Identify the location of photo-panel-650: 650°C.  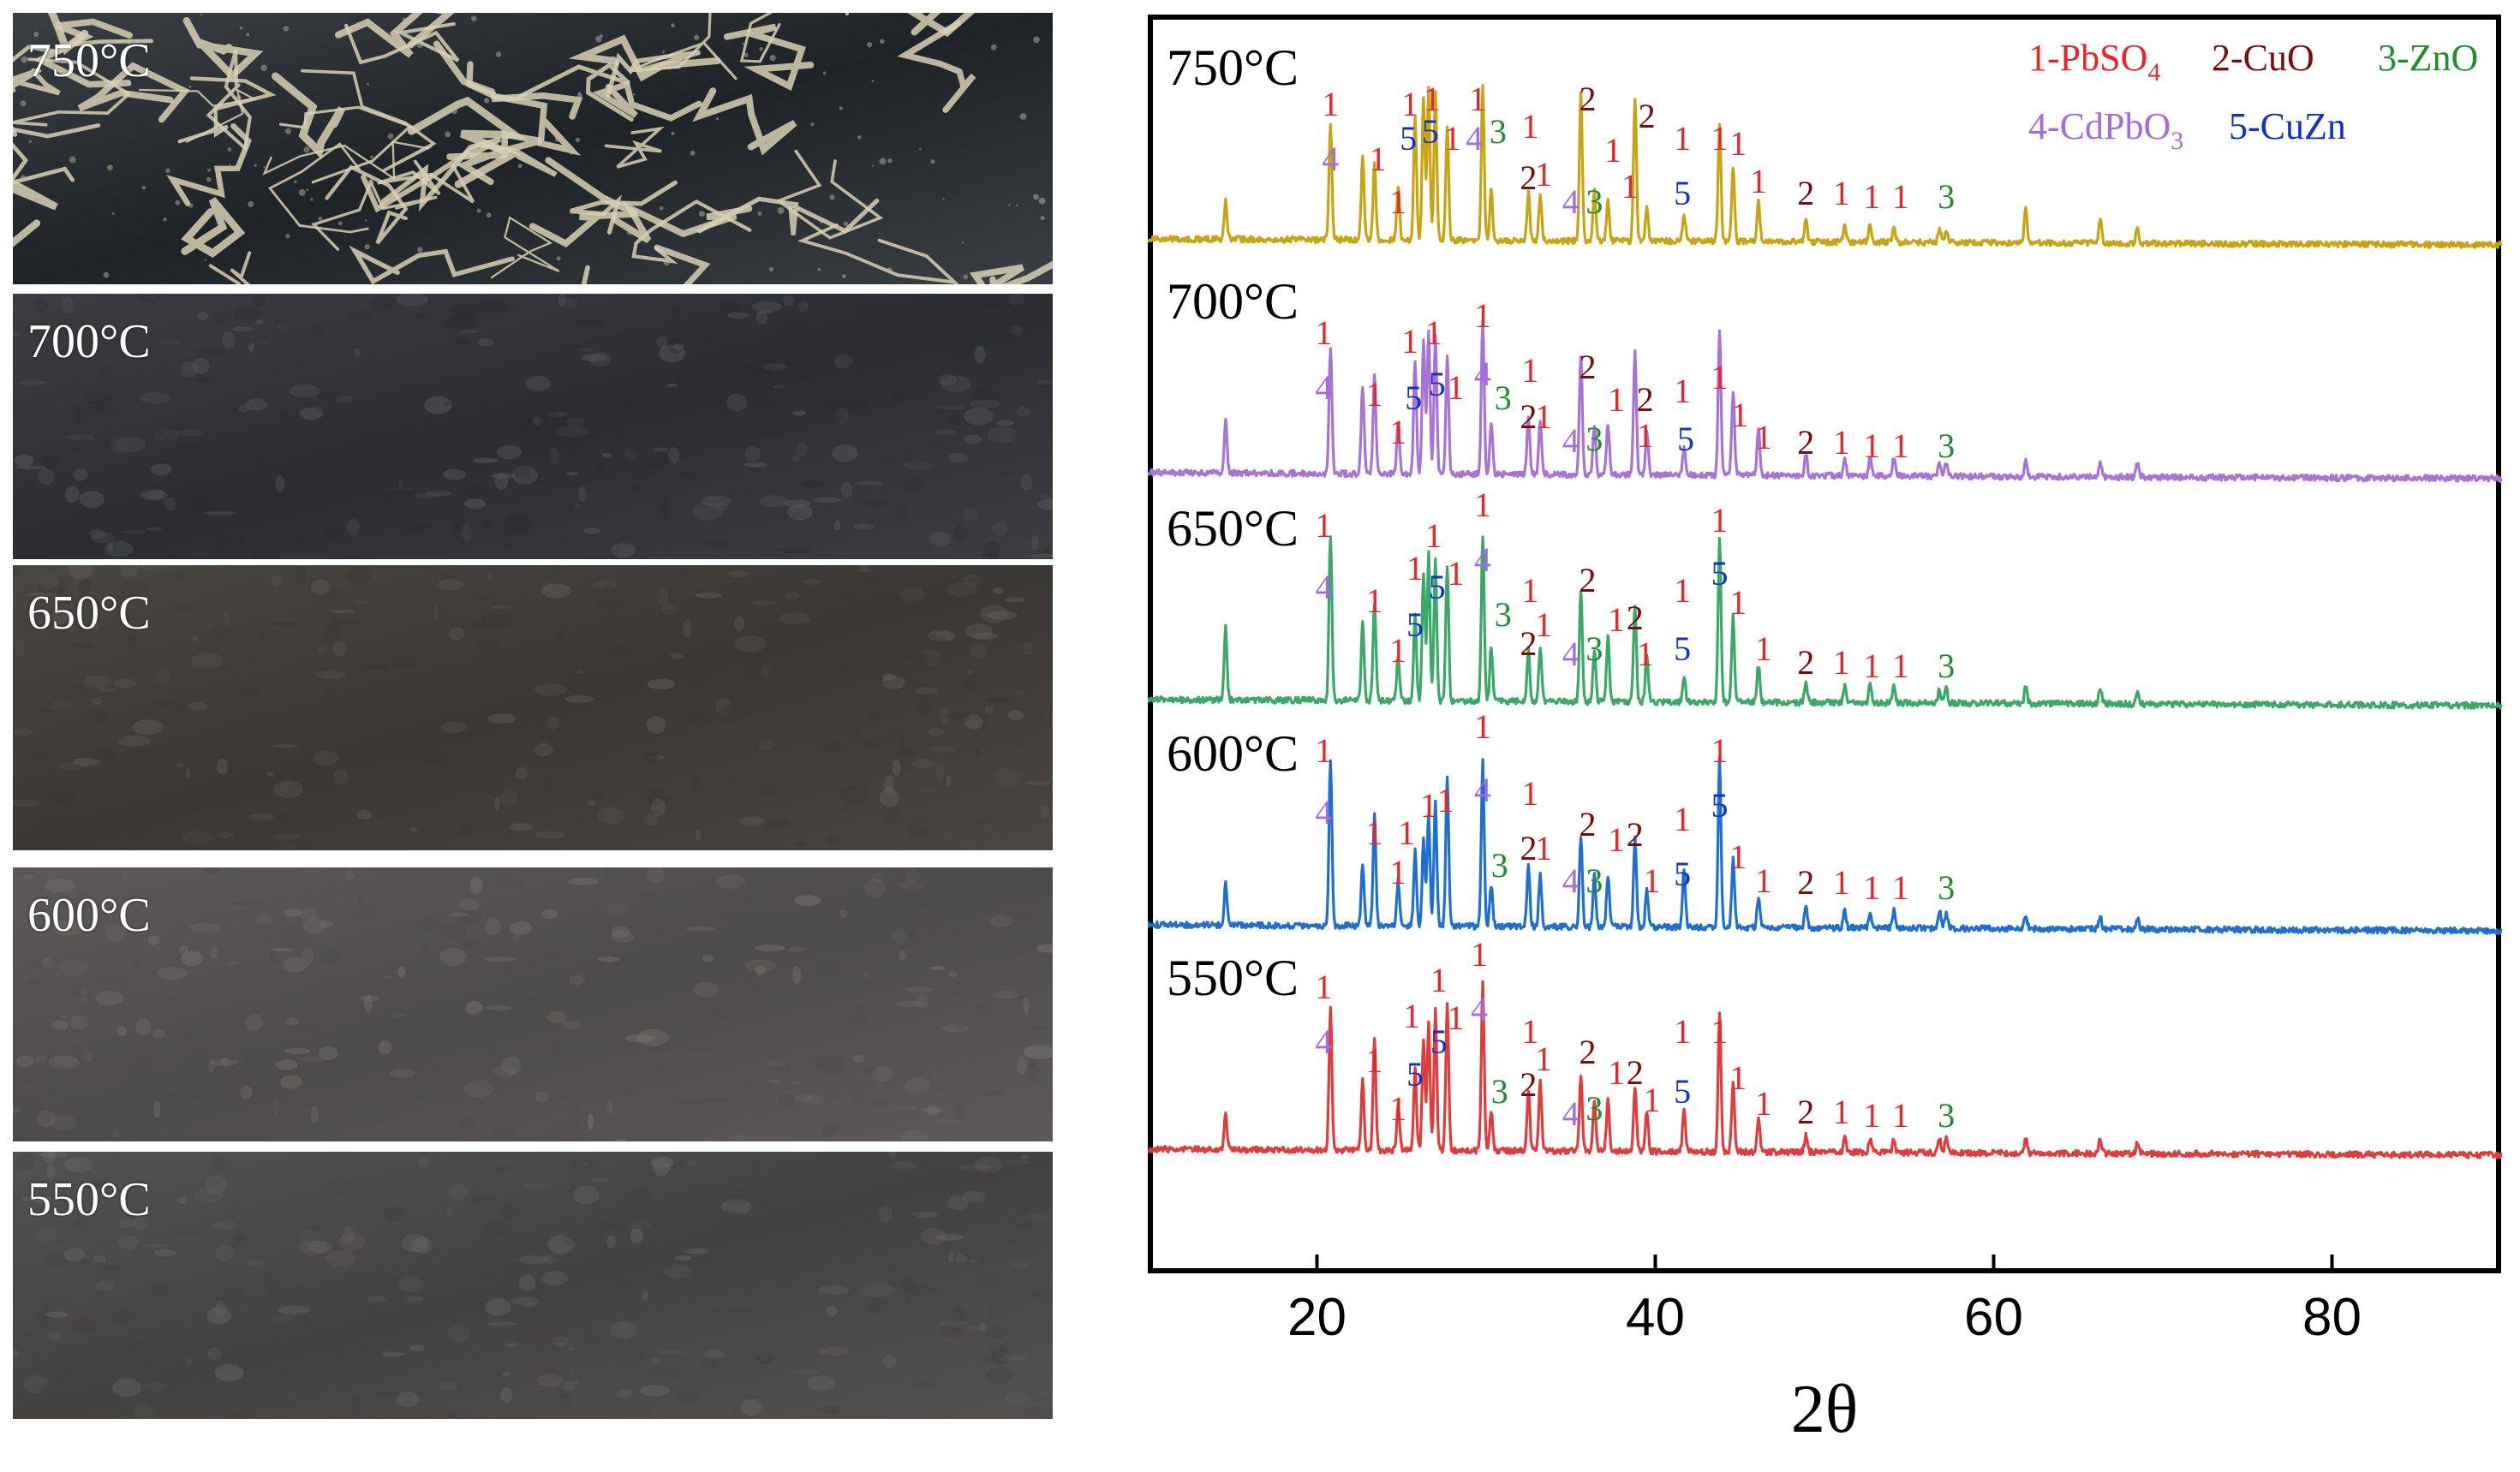
(533, 707).